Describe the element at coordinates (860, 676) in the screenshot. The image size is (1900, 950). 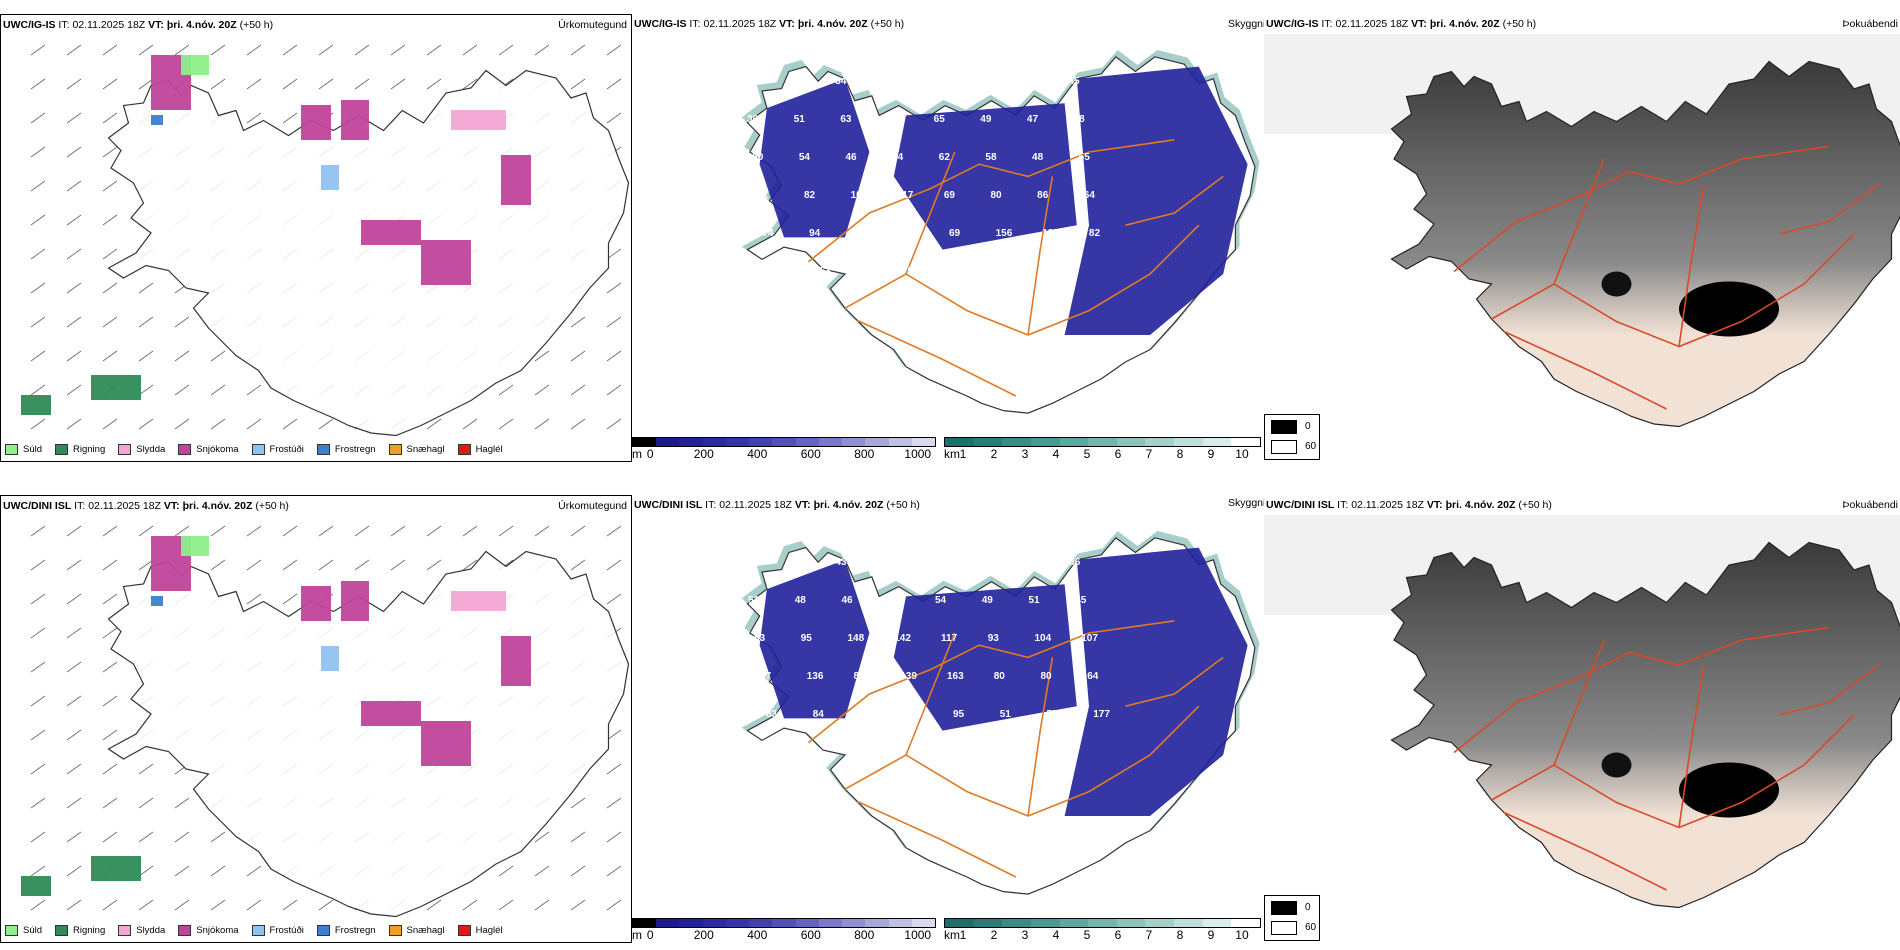
I see `snow-depth-label: 81` at that location.